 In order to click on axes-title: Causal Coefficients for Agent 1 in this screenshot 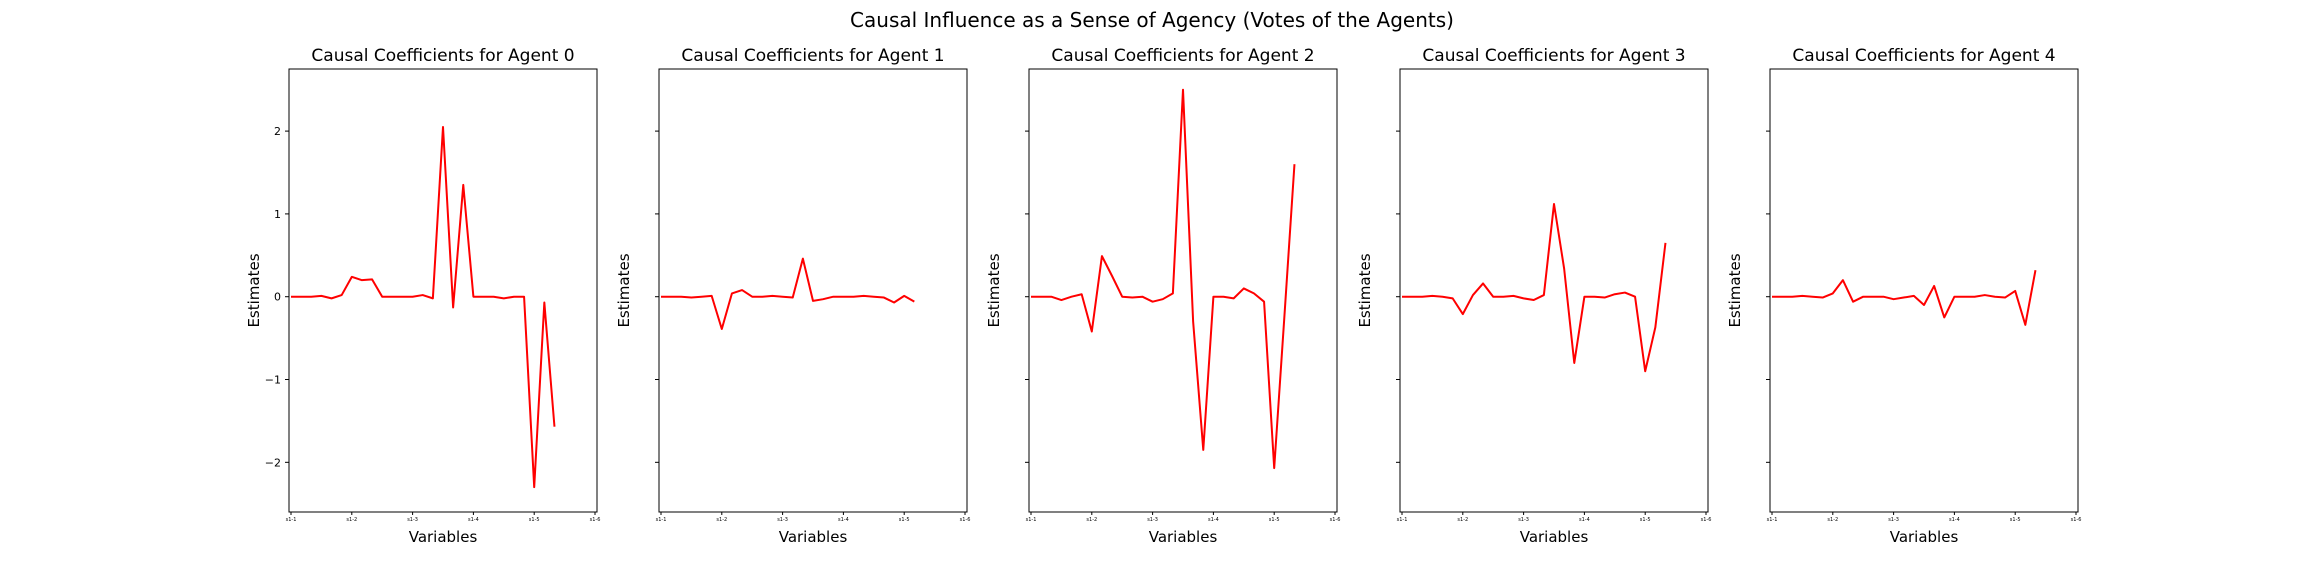, I will do `click(812, 56)`.